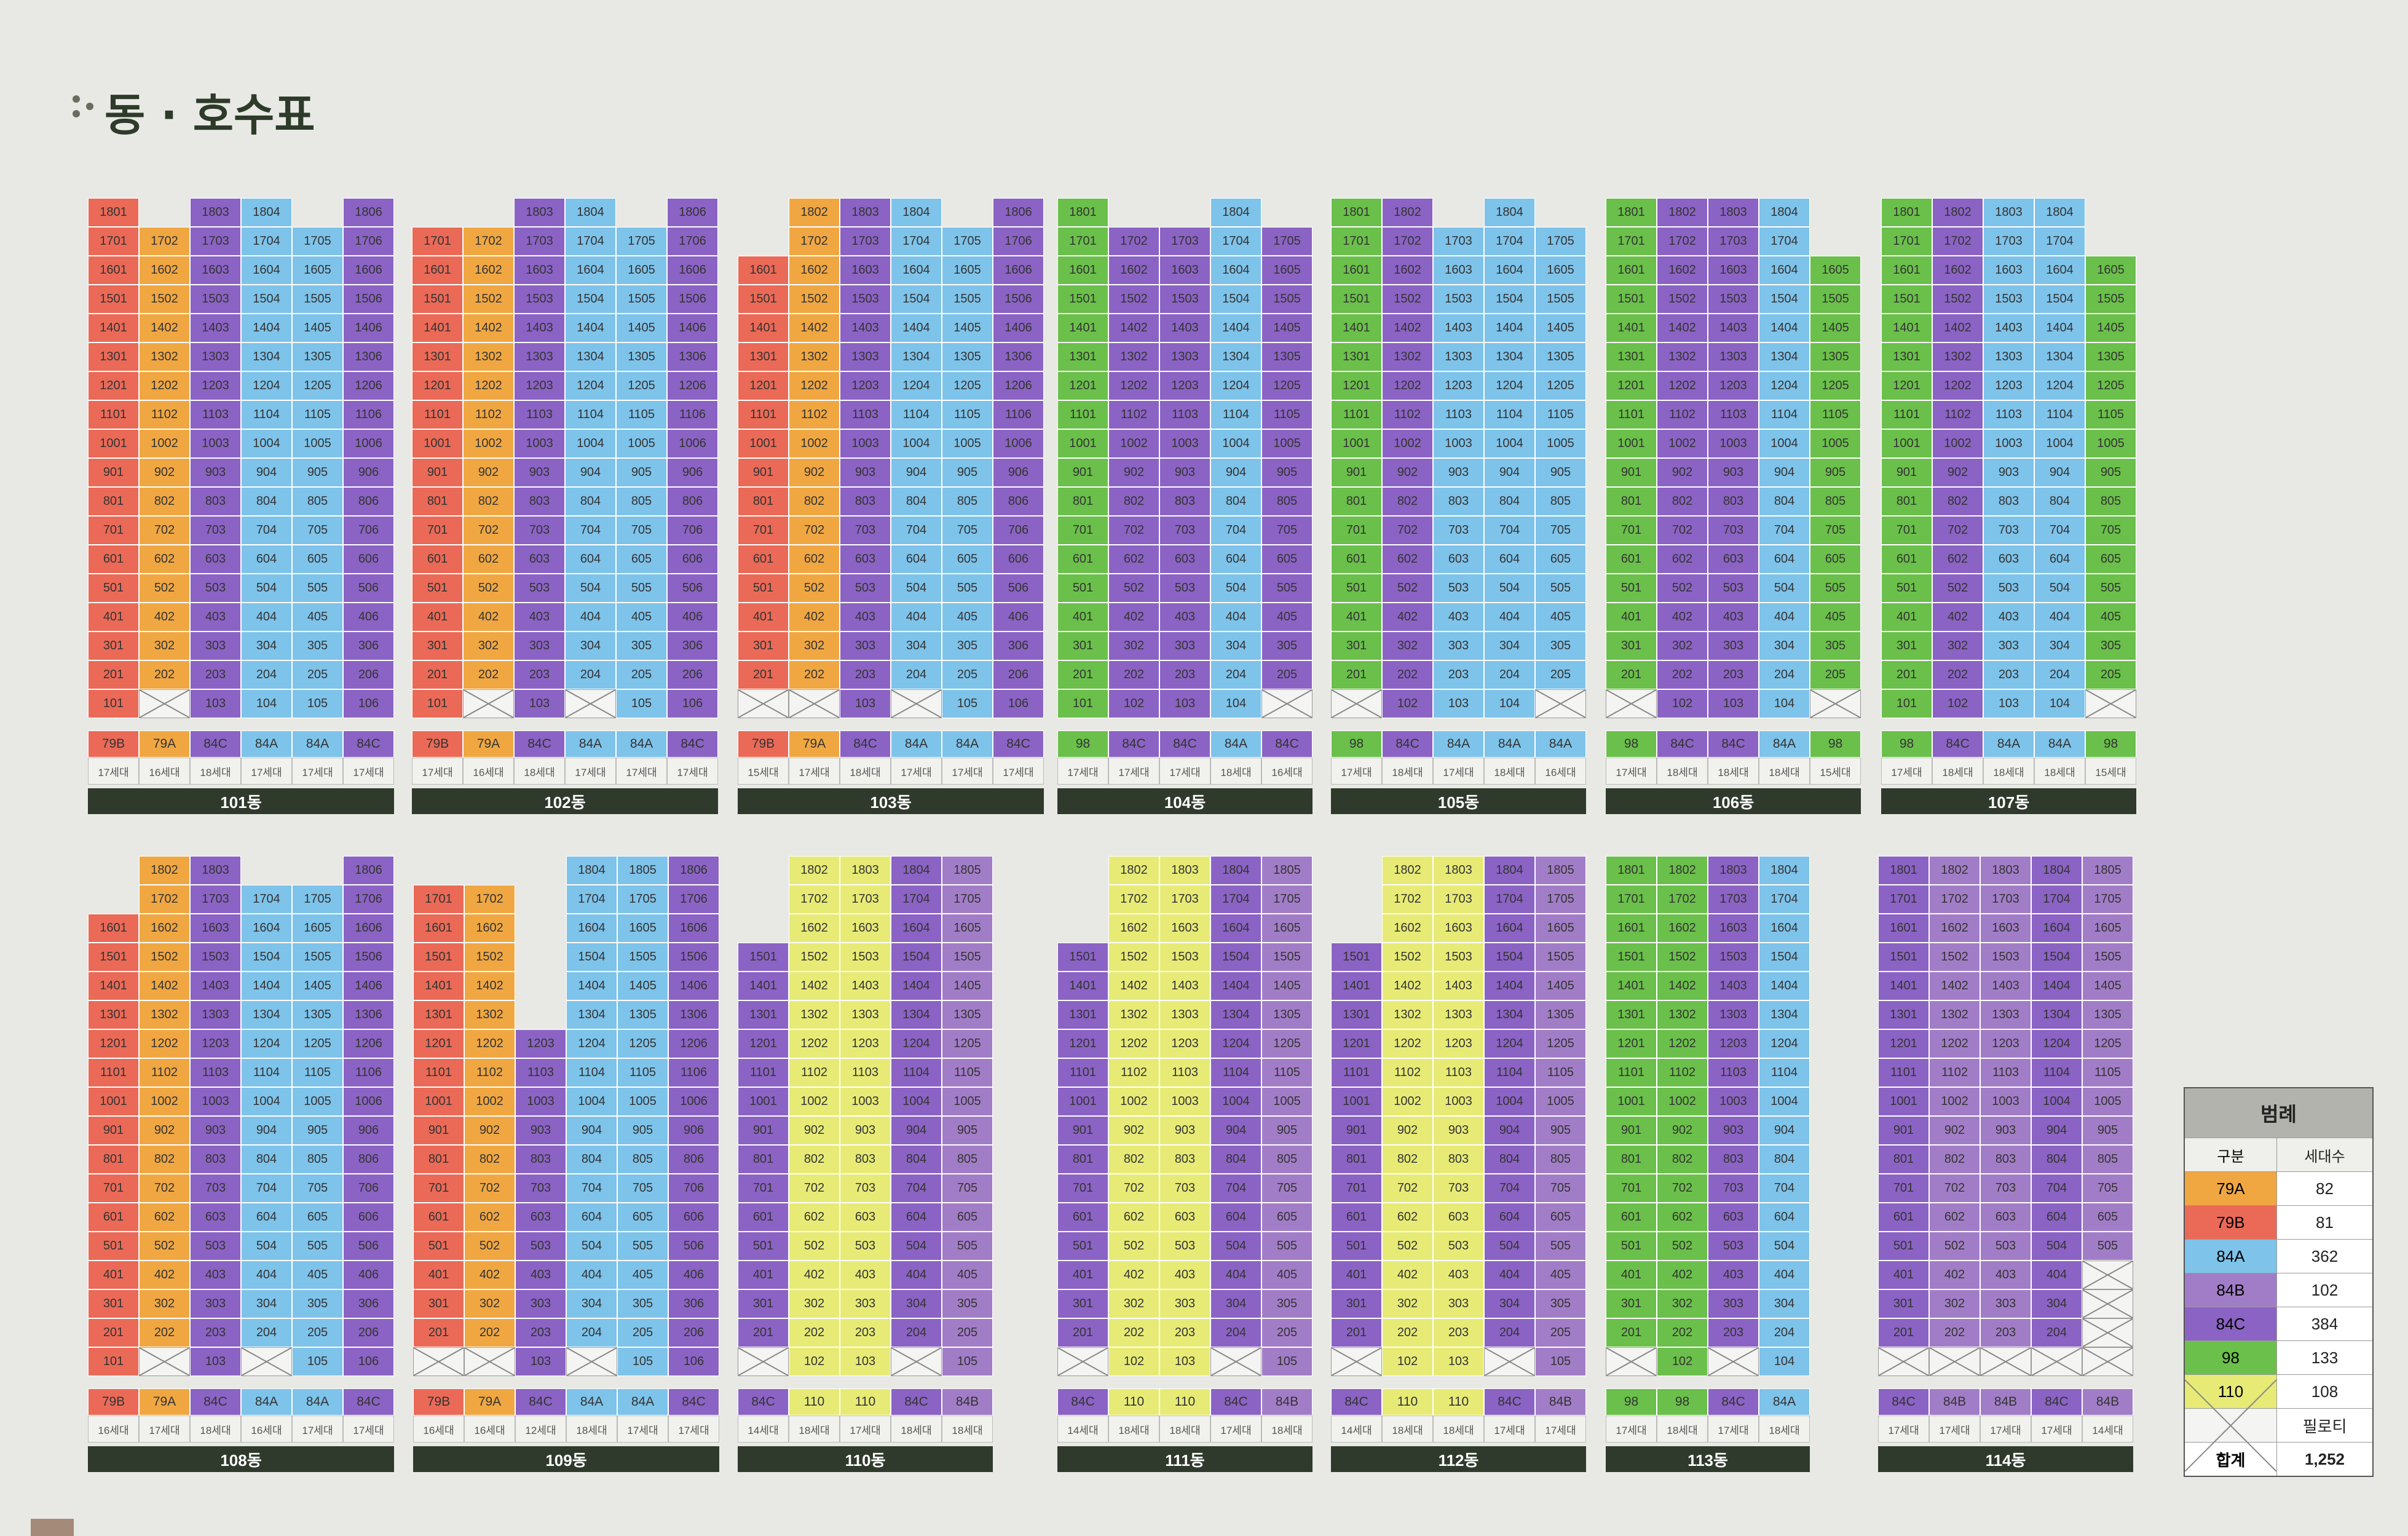 This screenshot has width=2408, height=1536. I want to click on unit-cell: 1002, so click(1683, 443).